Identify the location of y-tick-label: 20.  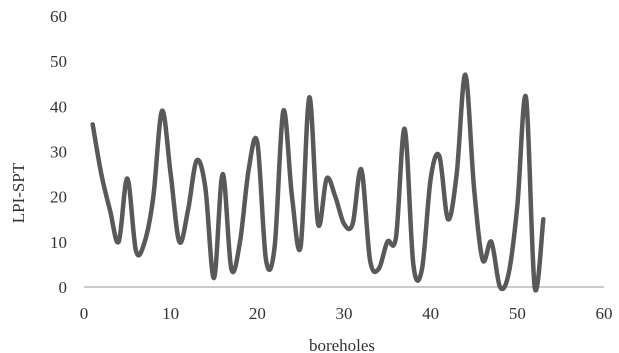
(58, 197).